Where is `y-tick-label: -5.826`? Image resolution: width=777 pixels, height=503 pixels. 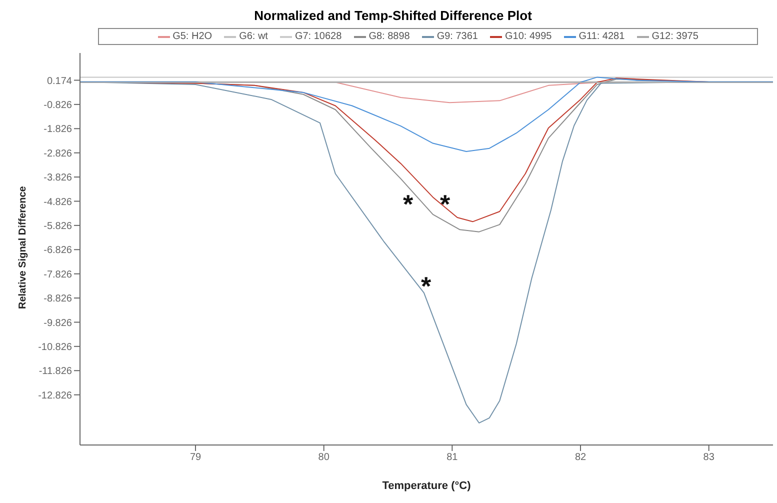 y-tick-label: -5.826 is located at coordinates (58, 226).